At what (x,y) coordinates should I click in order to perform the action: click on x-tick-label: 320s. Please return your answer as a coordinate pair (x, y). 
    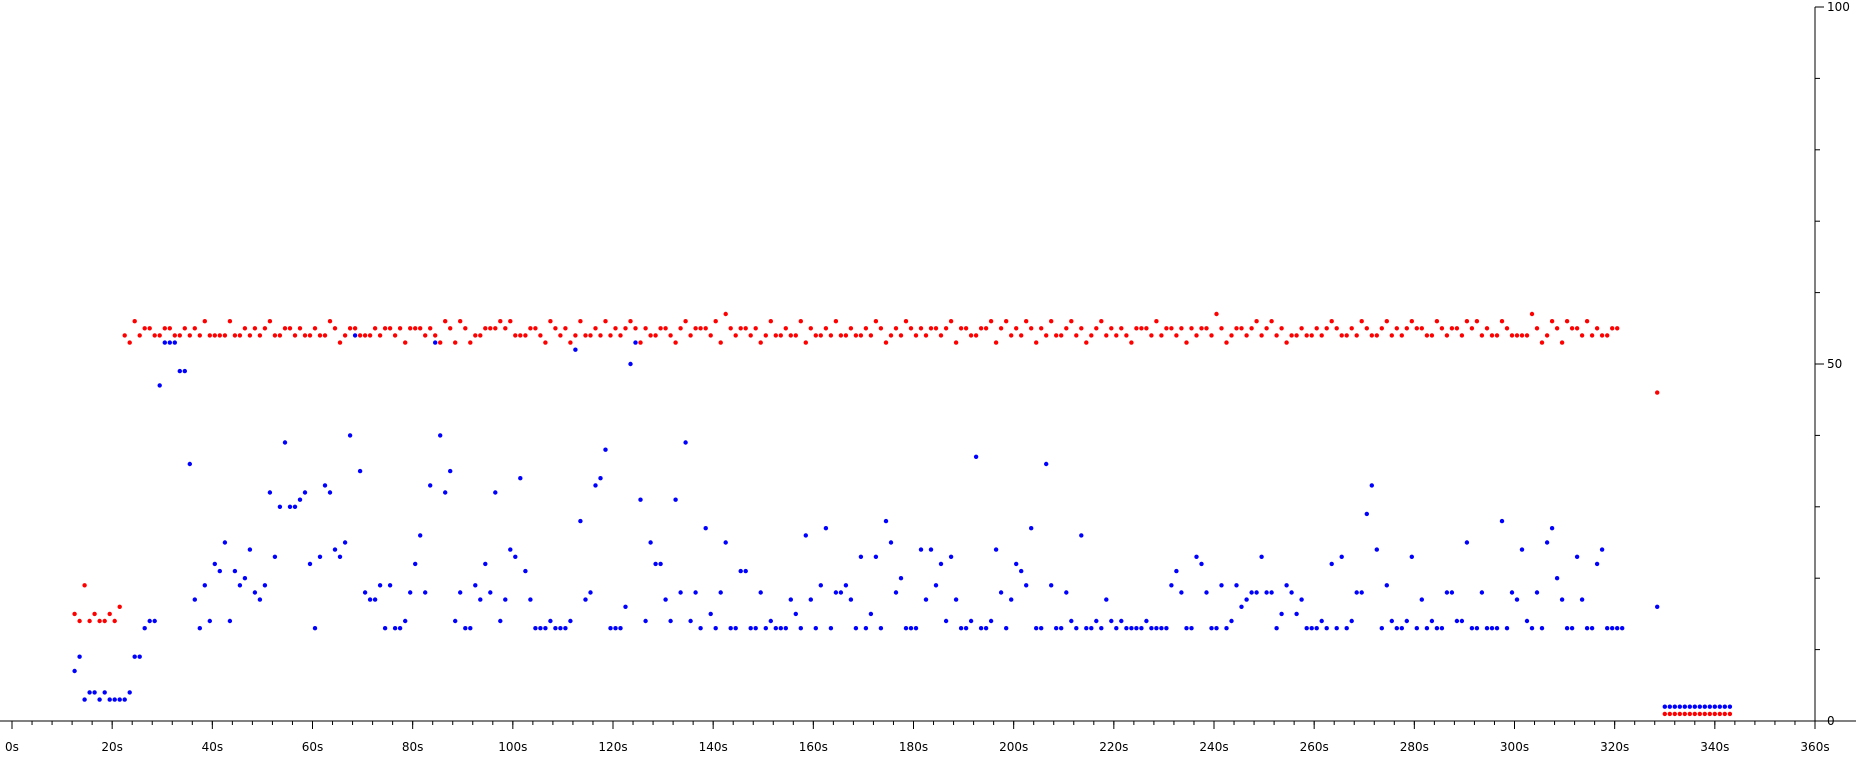
    Looking at the image, I should click on (1614, 747).